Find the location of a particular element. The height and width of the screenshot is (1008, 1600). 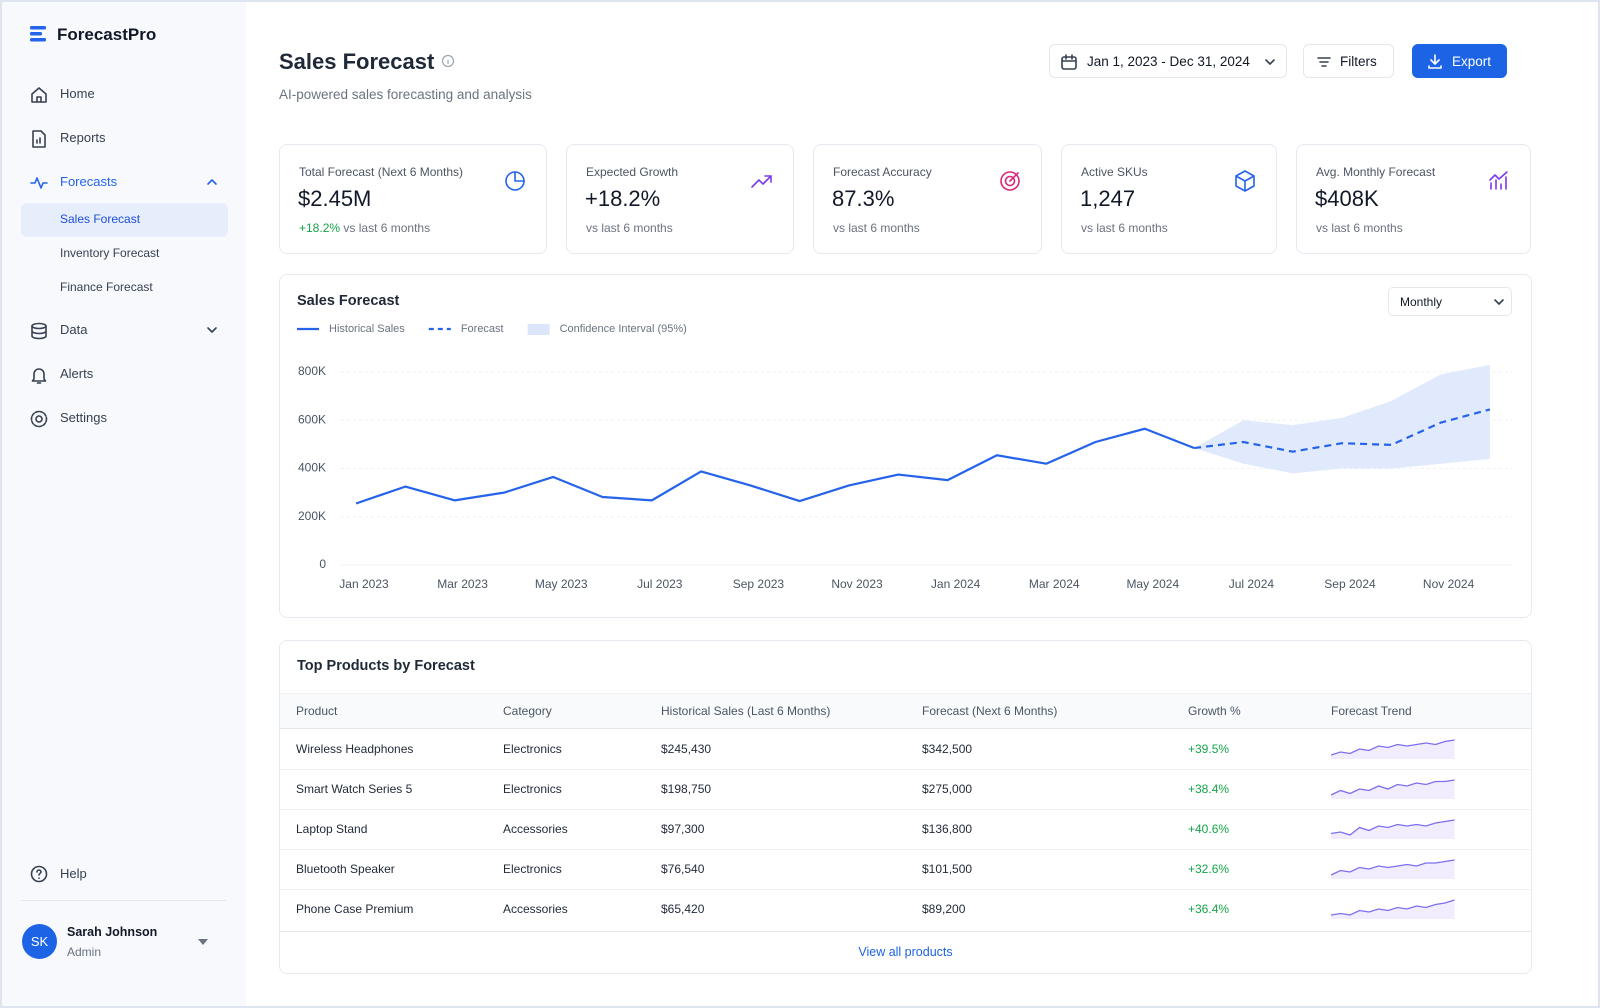

row-divider is located at coordinates (905, 849).